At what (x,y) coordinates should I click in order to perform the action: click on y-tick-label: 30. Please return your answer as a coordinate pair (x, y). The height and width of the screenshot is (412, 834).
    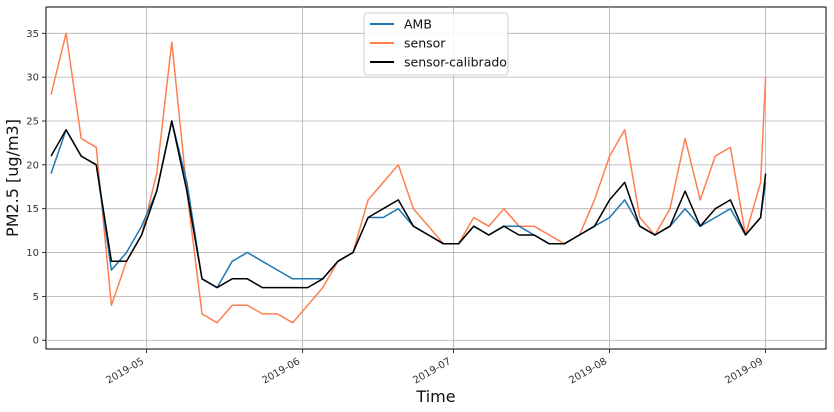
    Looking at the image, I should click on (32, 78).